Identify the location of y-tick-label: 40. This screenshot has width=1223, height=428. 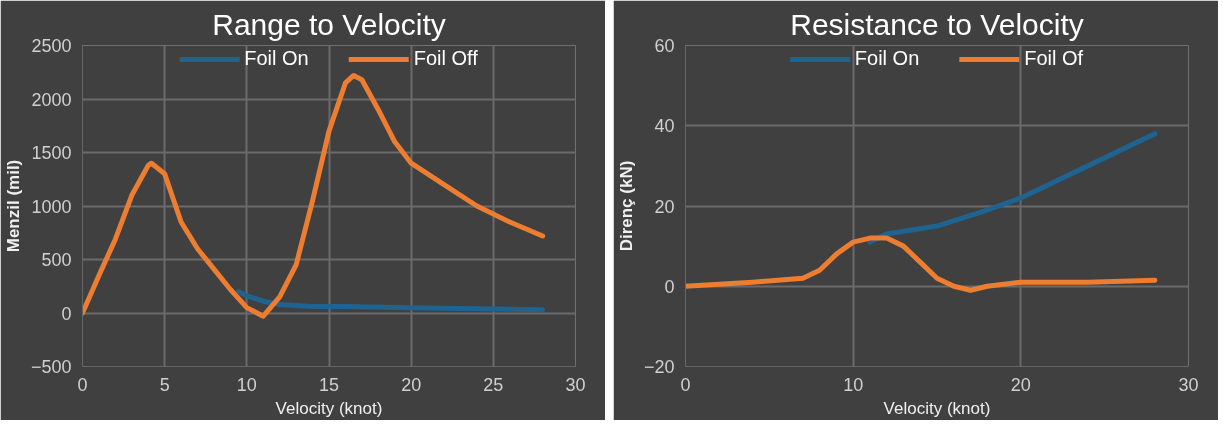
(664, 126).